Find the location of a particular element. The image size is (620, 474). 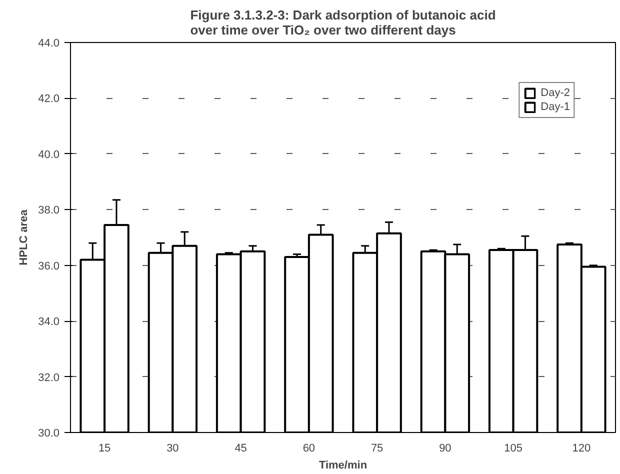

x-tick-label: 75 is located at coordinates (377, 448).